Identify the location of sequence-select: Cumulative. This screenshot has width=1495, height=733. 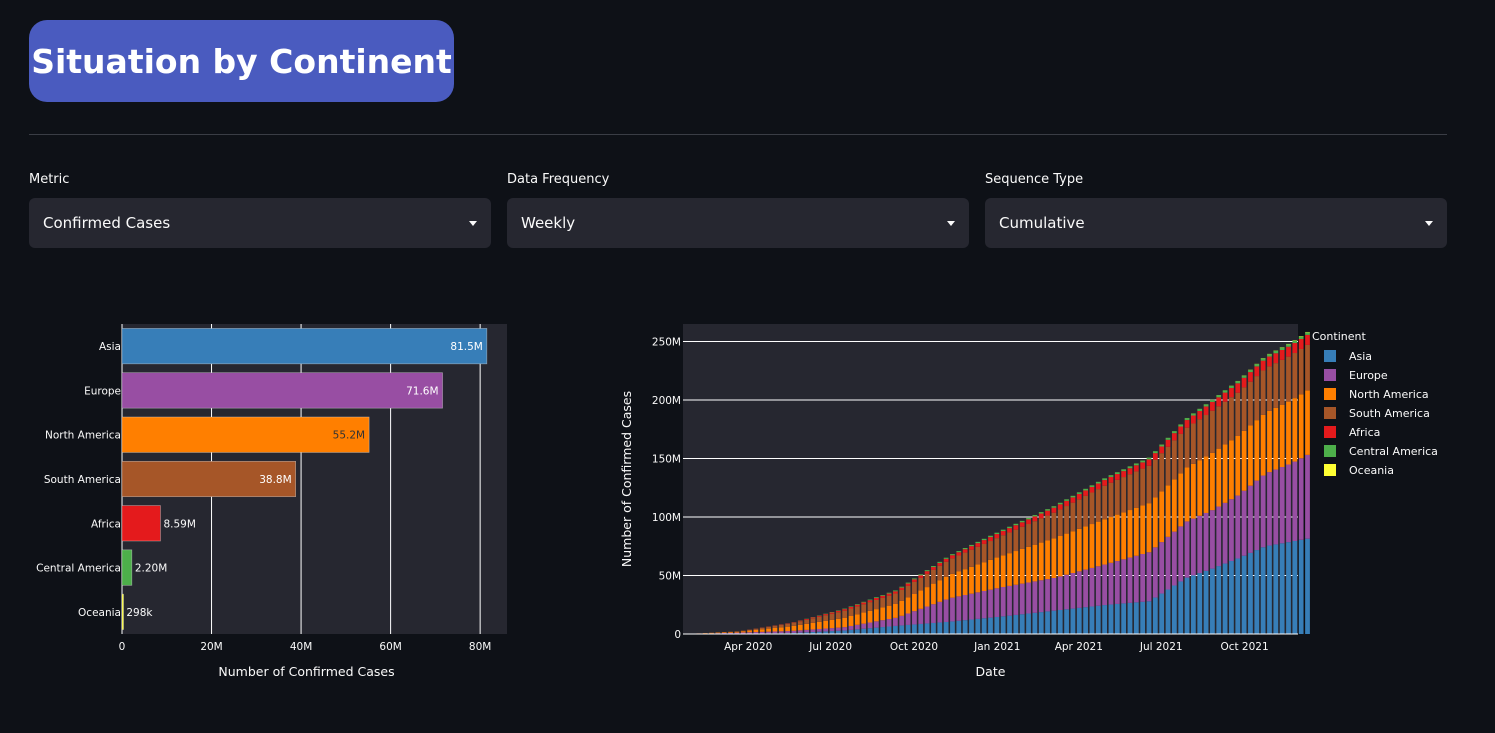
(1216, 223).